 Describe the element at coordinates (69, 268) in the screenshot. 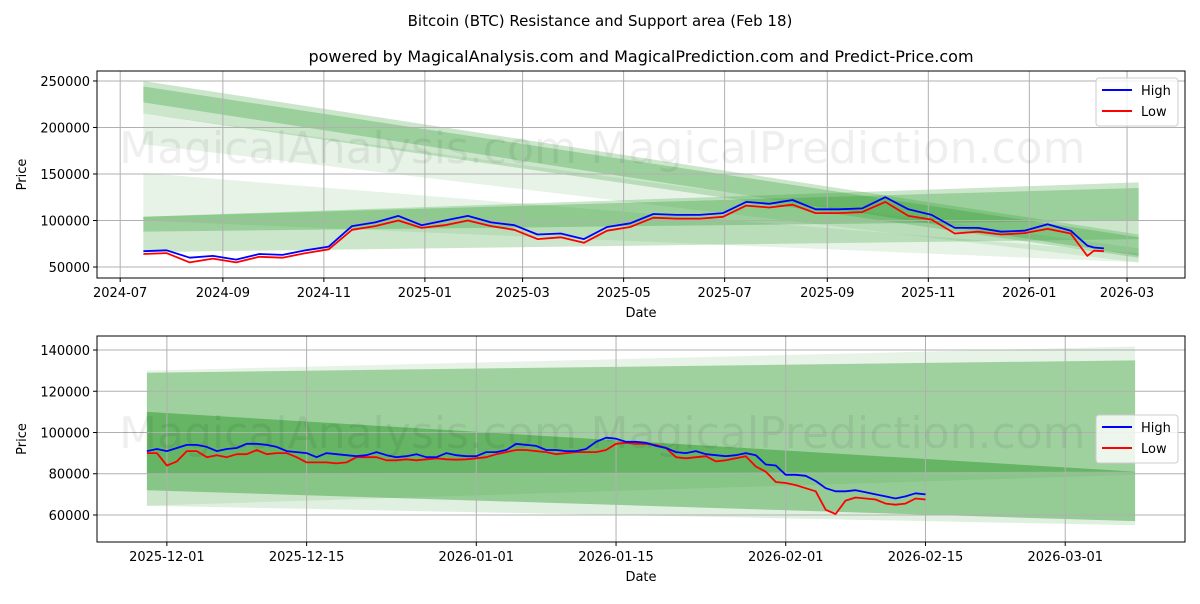

I see `y-tick-label: 50000` at that location.